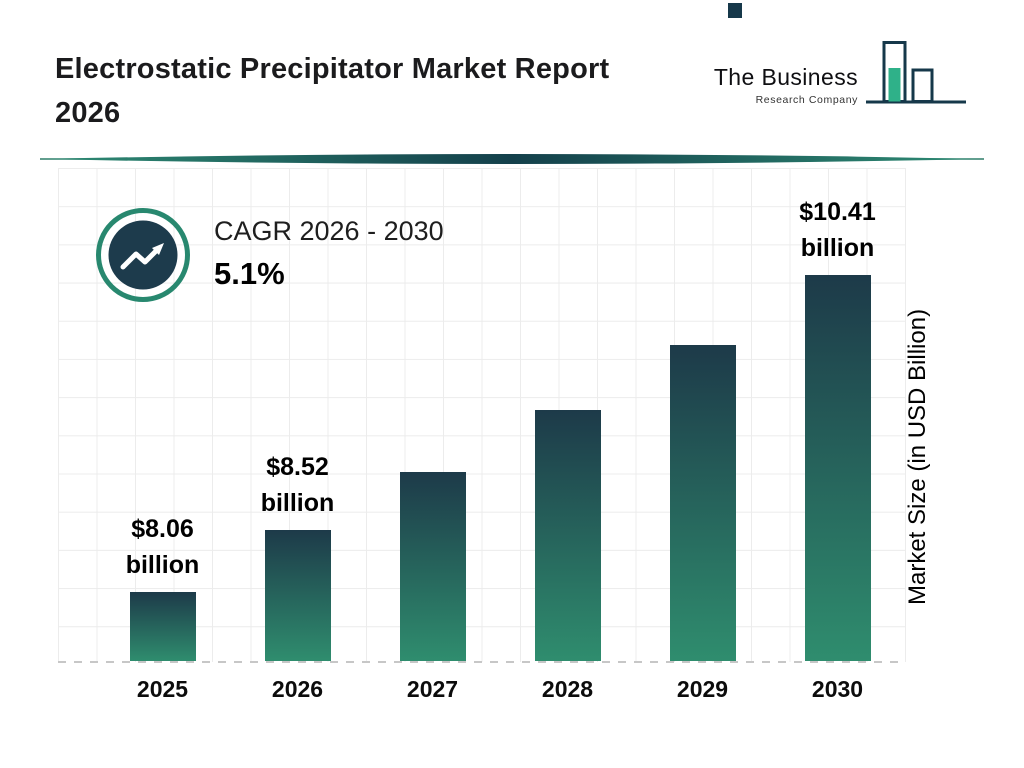 The height and width of the screenshot is (768, 1024). What do you see at coordinates (162, 529) in the screenshot?
I see `bar-value-amount: $8.06` at bounding box center [162, 529].